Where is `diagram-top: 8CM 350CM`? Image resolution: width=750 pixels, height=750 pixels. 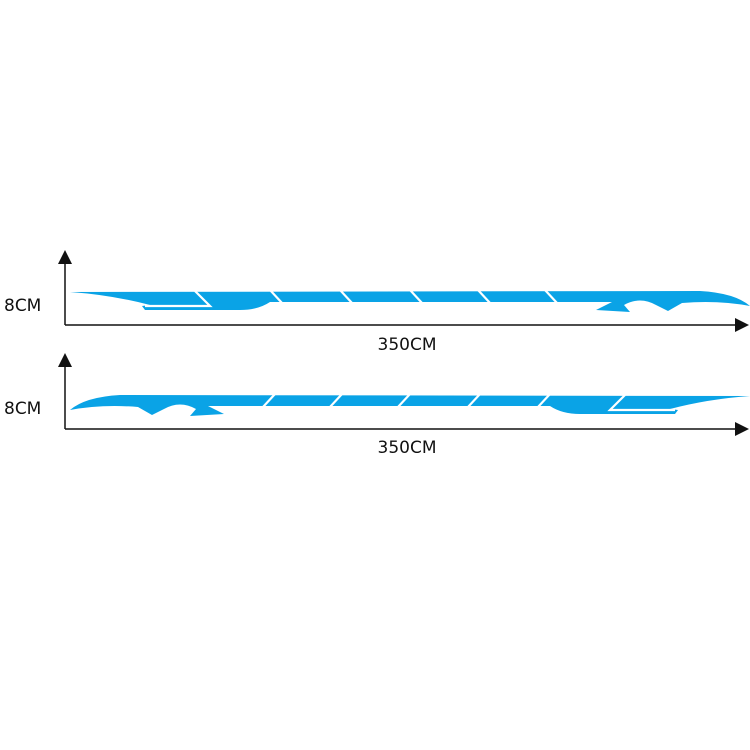 diagram-top: 8CM 350CM is located at coordinates (377, 302).